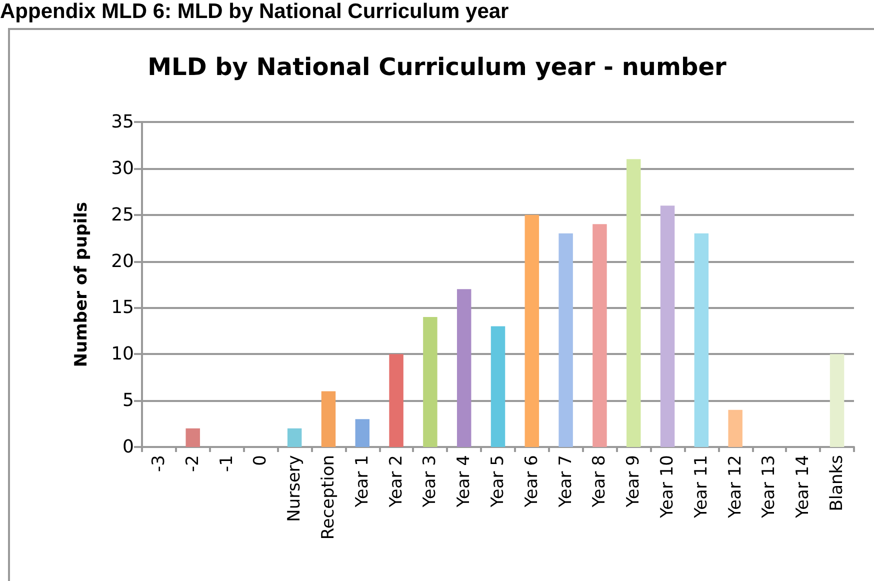  What do you see at coordinates (634, 481) in the screenshot?
I see `x-tick-label: Year 9` at bounding box center [634, 481].